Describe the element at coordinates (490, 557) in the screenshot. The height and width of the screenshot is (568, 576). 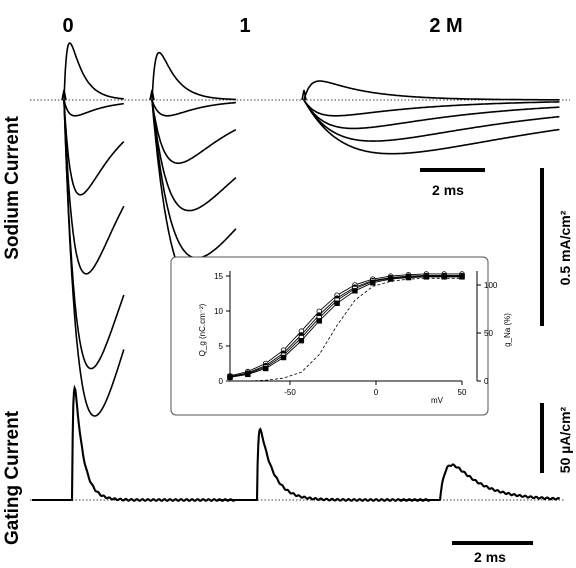
I see `time-scale-label-bottom: 2 ms` at that location.